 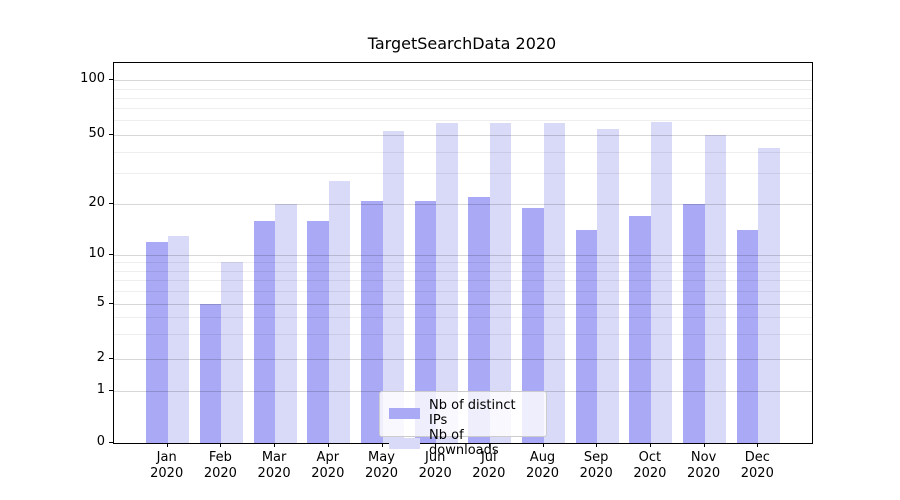 I want to click on legend-item-downloads: Nb of downloads, so click(x=463, y=443).